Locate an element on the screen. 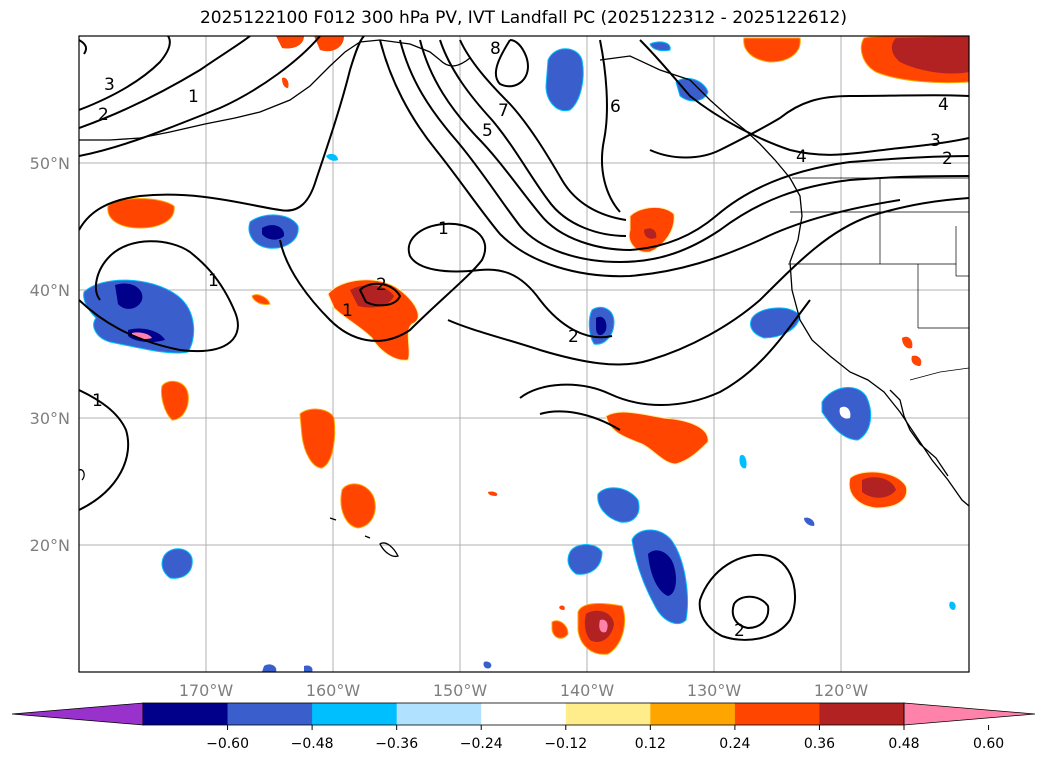 The height and width of the screenshot is (765, 1047). colorbar-tick-label: 0.12 is located at coordinates (650, 744).